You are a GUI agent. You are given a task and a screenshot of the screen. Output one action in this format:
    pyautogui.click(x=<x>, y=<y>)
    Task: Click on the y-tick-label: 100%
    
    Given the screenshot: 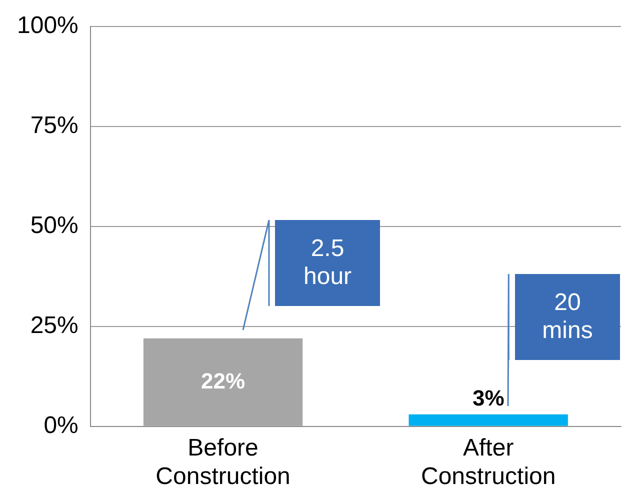 What is the action you would take?
    pyautogui.click(x=47, y=26)
    